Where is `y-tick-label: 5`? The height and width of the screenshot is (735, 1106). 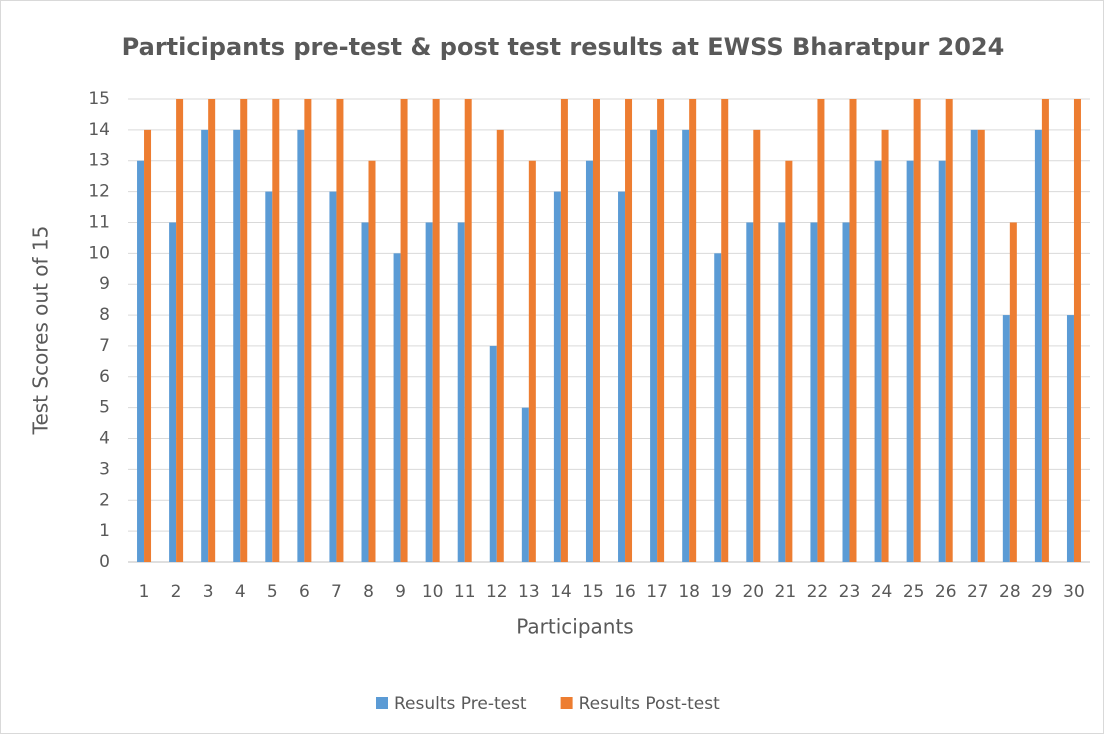
y-tick-label: 5 is located at coordinates (104, 408).